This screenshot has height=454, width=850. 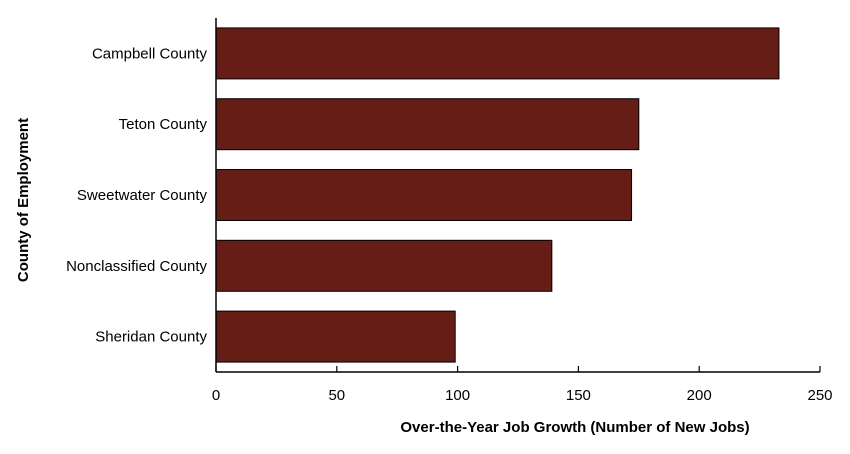 I want to click on x-tick-label: 200, so click(x=699, y=395).